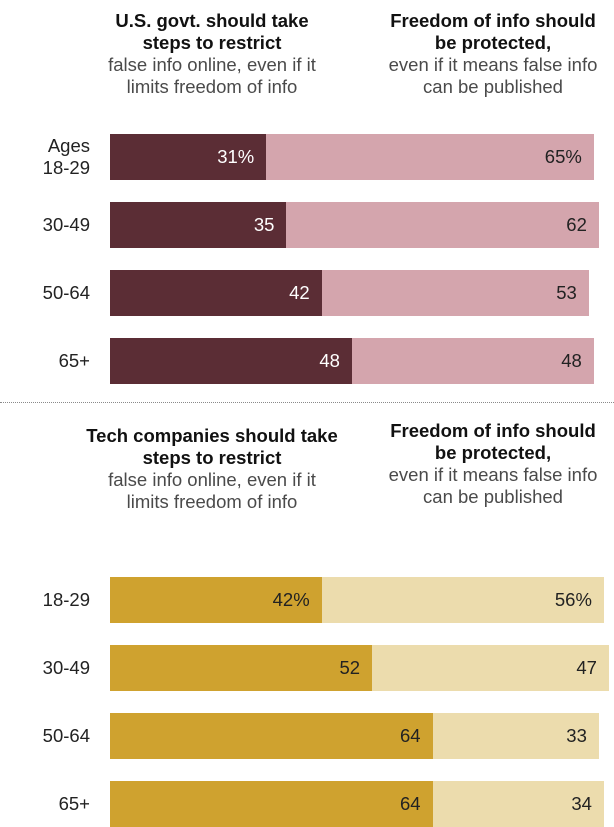  What do you see at coordinates (66, 167) in the screenshot?
I see `age-category: 18-29` at bounding box center [66, 167].